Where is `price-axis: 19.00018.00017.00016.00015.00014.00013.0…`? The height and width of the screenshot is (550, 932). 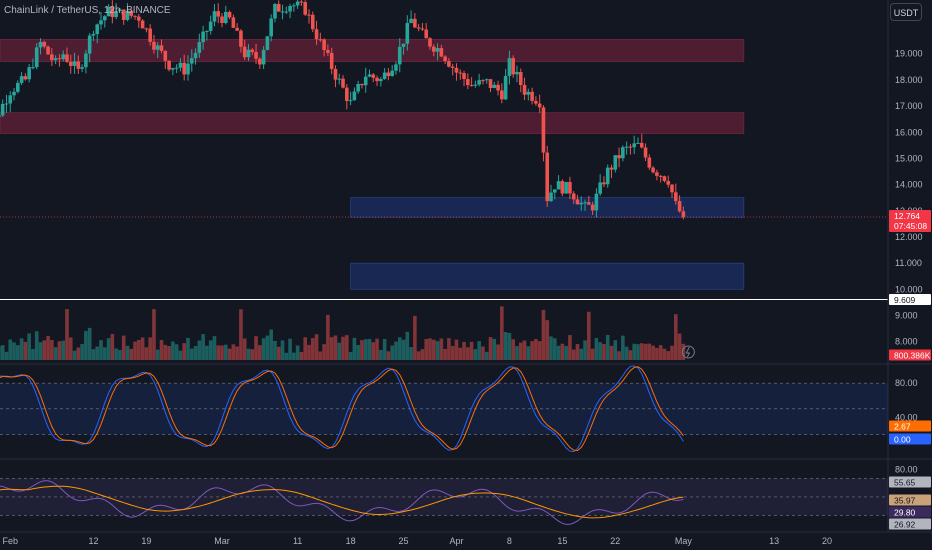 price-axis: 19.00018.00017.00016.00015.00014.00013.0… is located at coordinates (909, 262).